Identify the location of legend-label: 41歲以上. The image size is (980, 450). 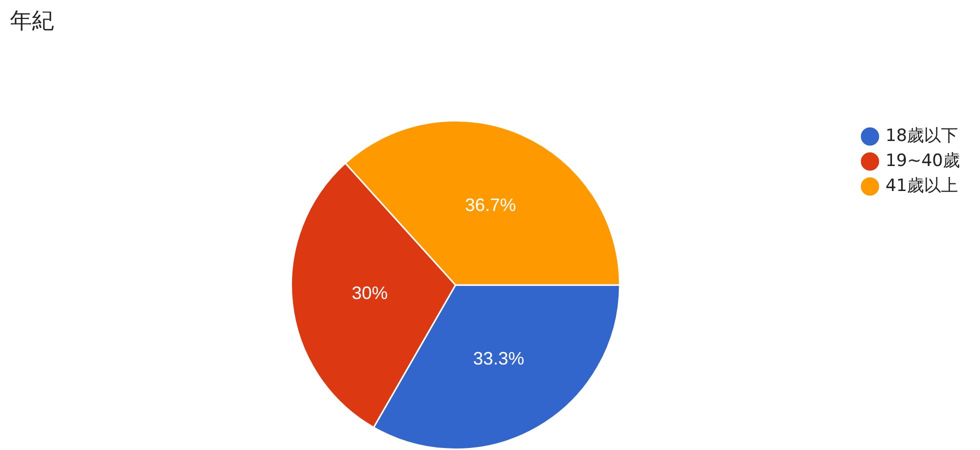
(921, 186).